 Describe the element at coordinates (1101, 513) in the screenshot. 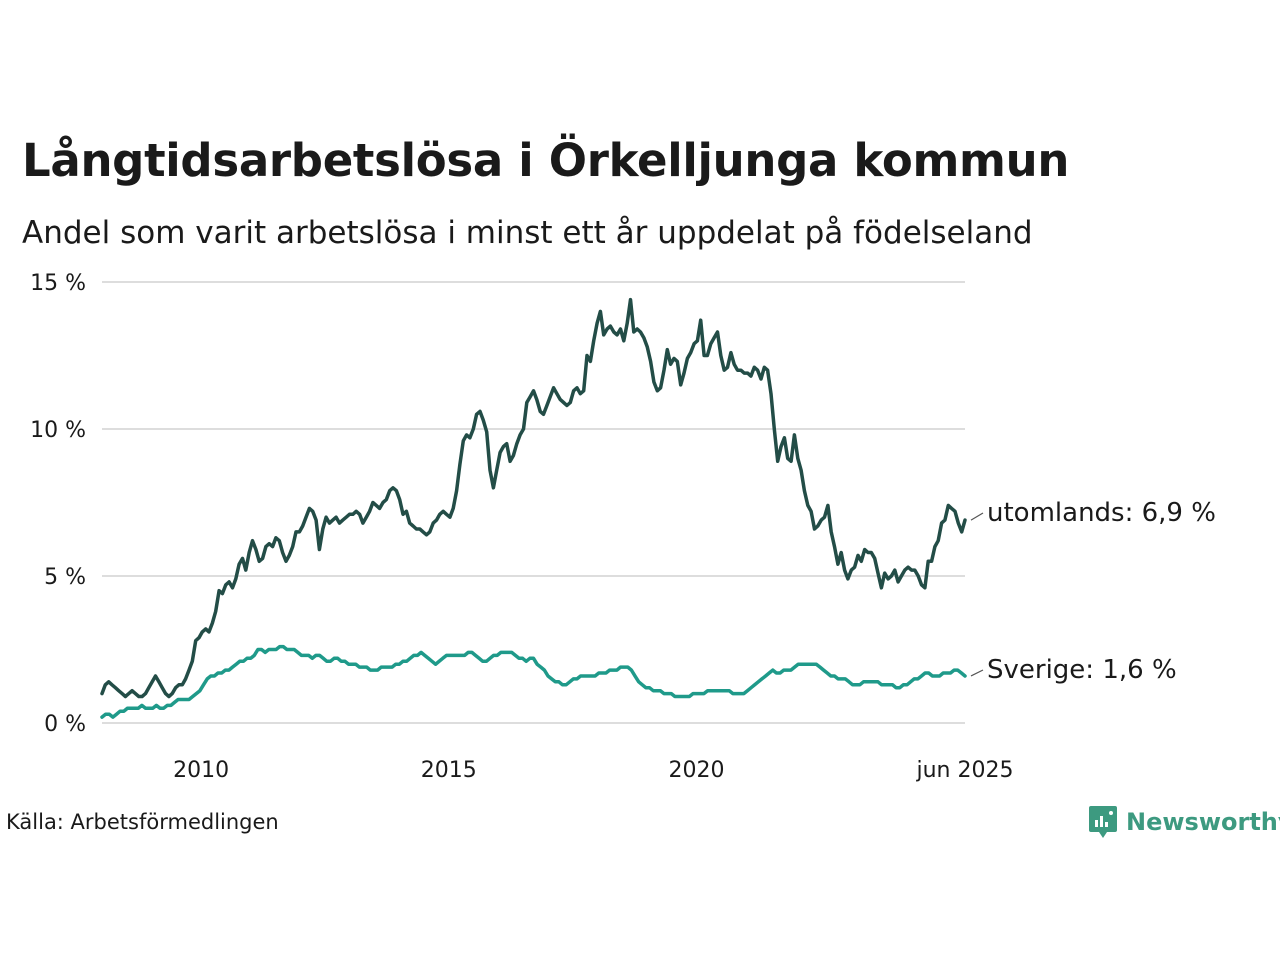

I see `end-label-utomlands: utomlands: 6,9 %` at that location.